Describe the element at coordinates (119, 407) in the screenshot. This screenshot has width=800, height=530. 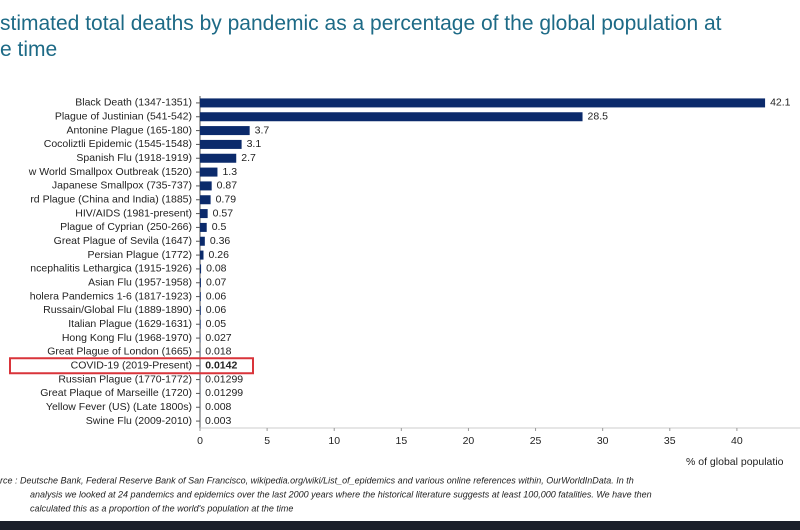
I see `y-tick-label: Yellow Fever (US) (Late 1800s)` at that location.